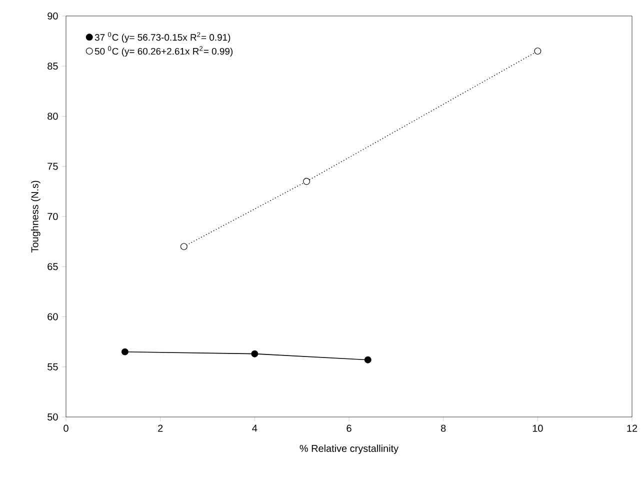 Image resolution: width=643 pixels, height=486 pixels. I want to click on x-tick-label: 12, so click(632, 428).